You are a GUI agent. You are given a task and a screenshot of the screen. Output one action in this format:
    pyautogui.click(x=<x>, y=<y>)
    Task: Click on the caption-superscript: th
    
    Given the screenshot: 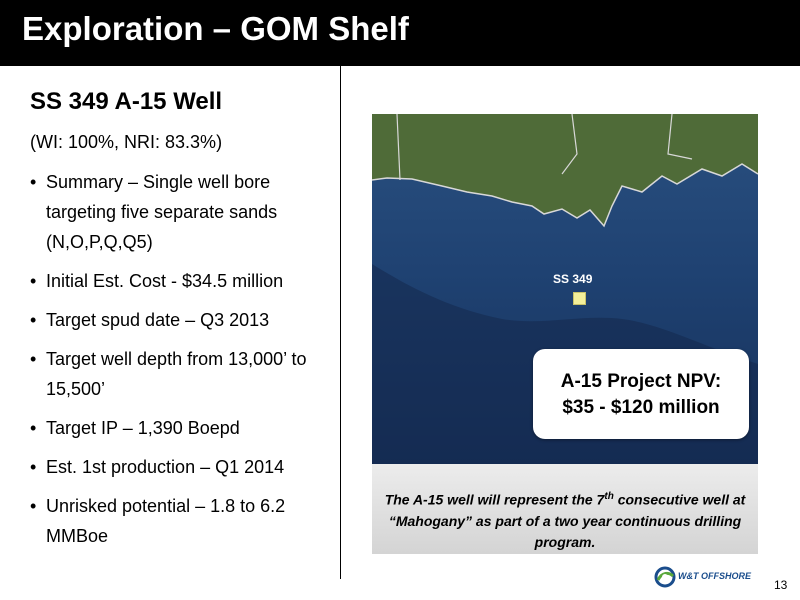 What is the action you would take?
    pyautogui.click(x=609, y=496)
    